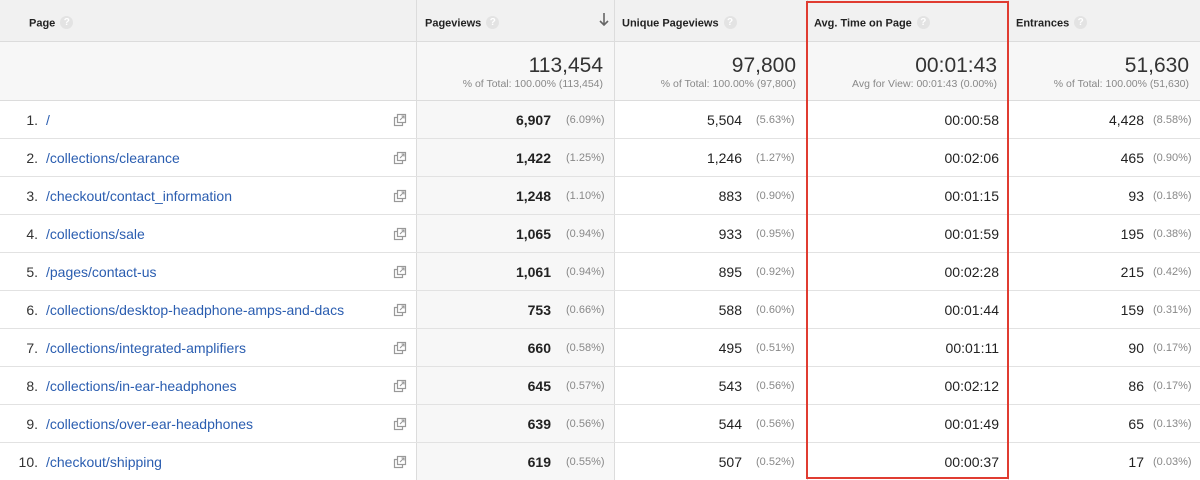  What do you see at coordinates (604, 20) in the screenshot?
I see `sort-descending-icon` at bounding box center [604, 20].